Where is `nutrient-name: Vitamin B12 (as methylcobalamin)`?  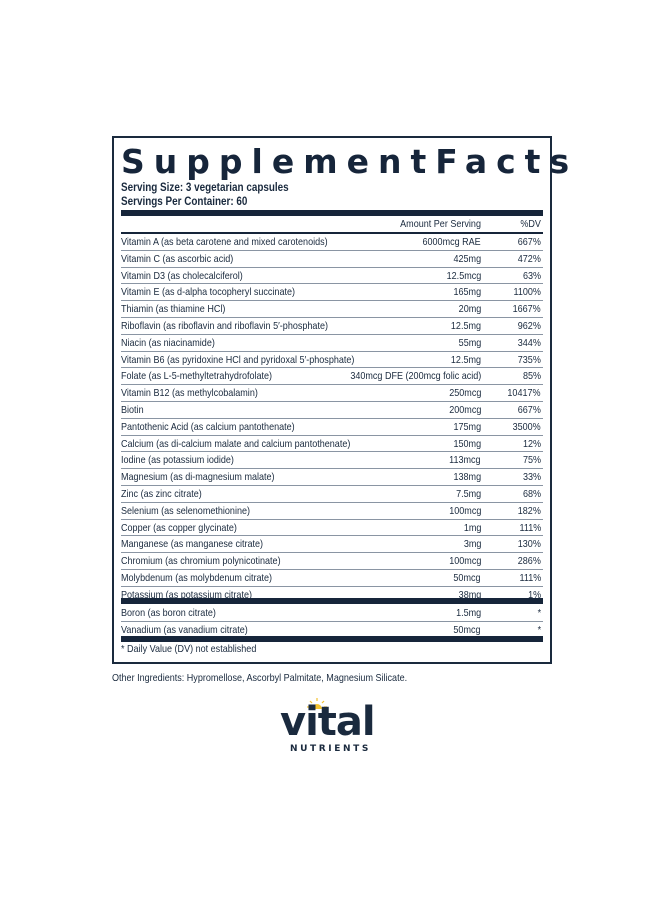 nutrient-name: Vitamin B12 (as methylcobalamin) is located at coordinates (189, 393).